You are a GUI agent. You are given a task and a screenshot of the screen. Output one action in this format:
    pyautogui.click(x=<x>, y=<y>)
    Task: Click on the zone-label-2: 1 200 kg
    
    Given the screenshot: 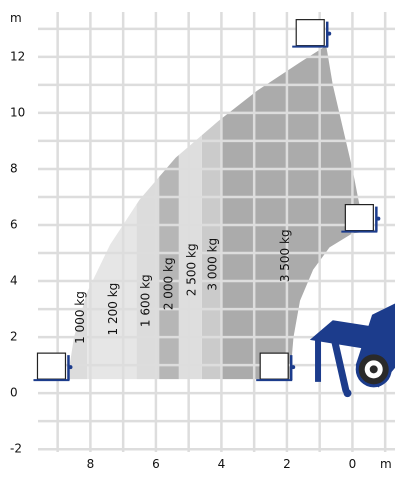 What is the action you would take?
    pyautogui.click(x=113, y=309)
    